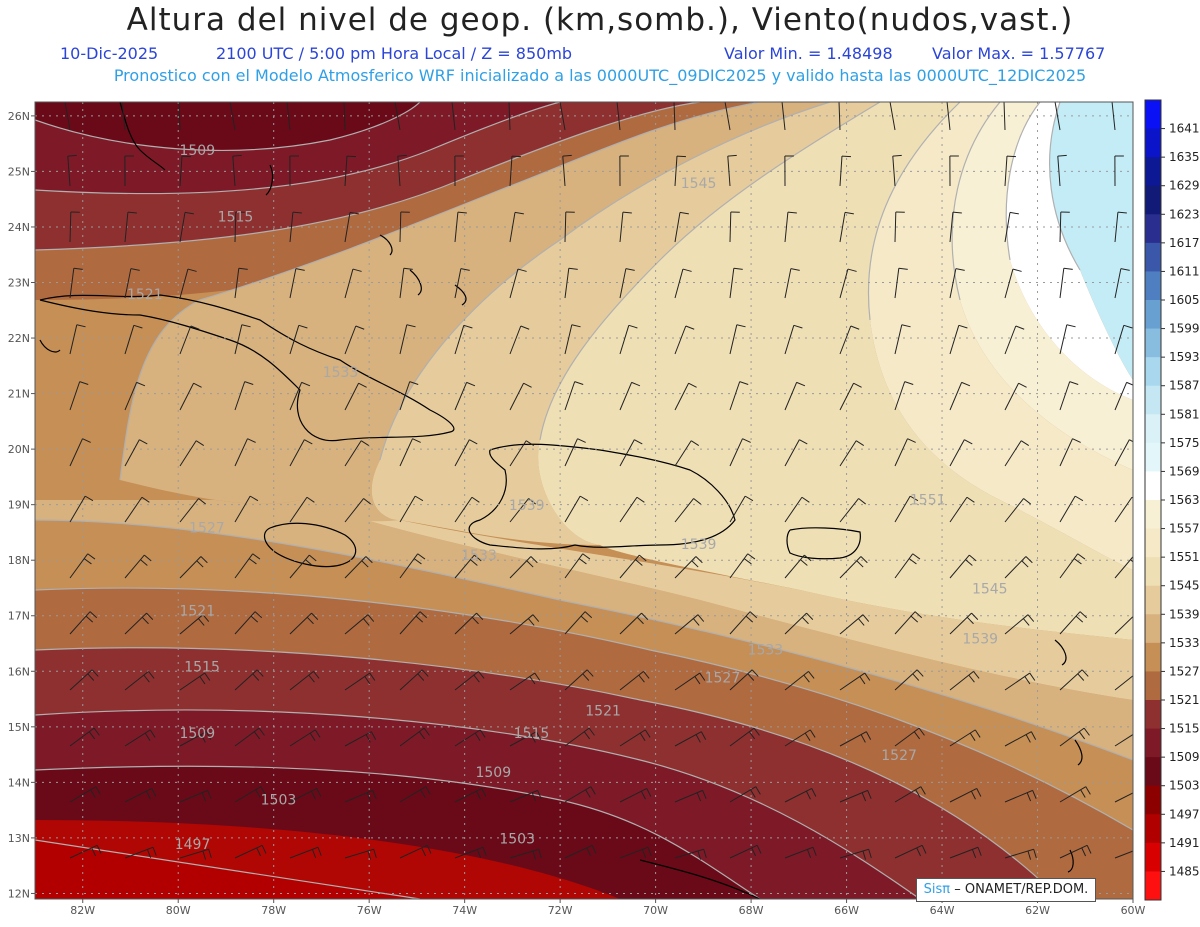  Describe the element at coordinates (1184, 214) in the screenshot. I see `legend-label: 1623` at that location.